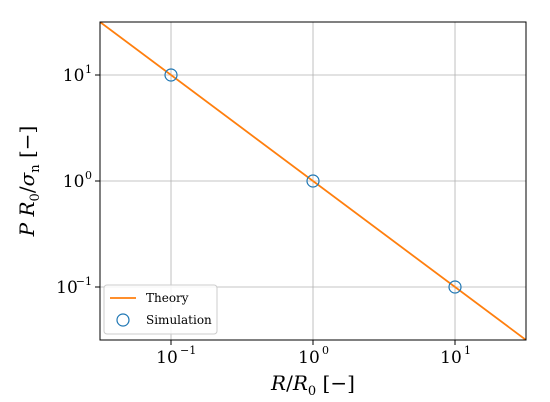 This screenshot has height=402, width=550. What do you see at coordinates (179, 320) in the screenshot?
I see `legend-simulation-label: Simulation` at bounding box center [179, 320].